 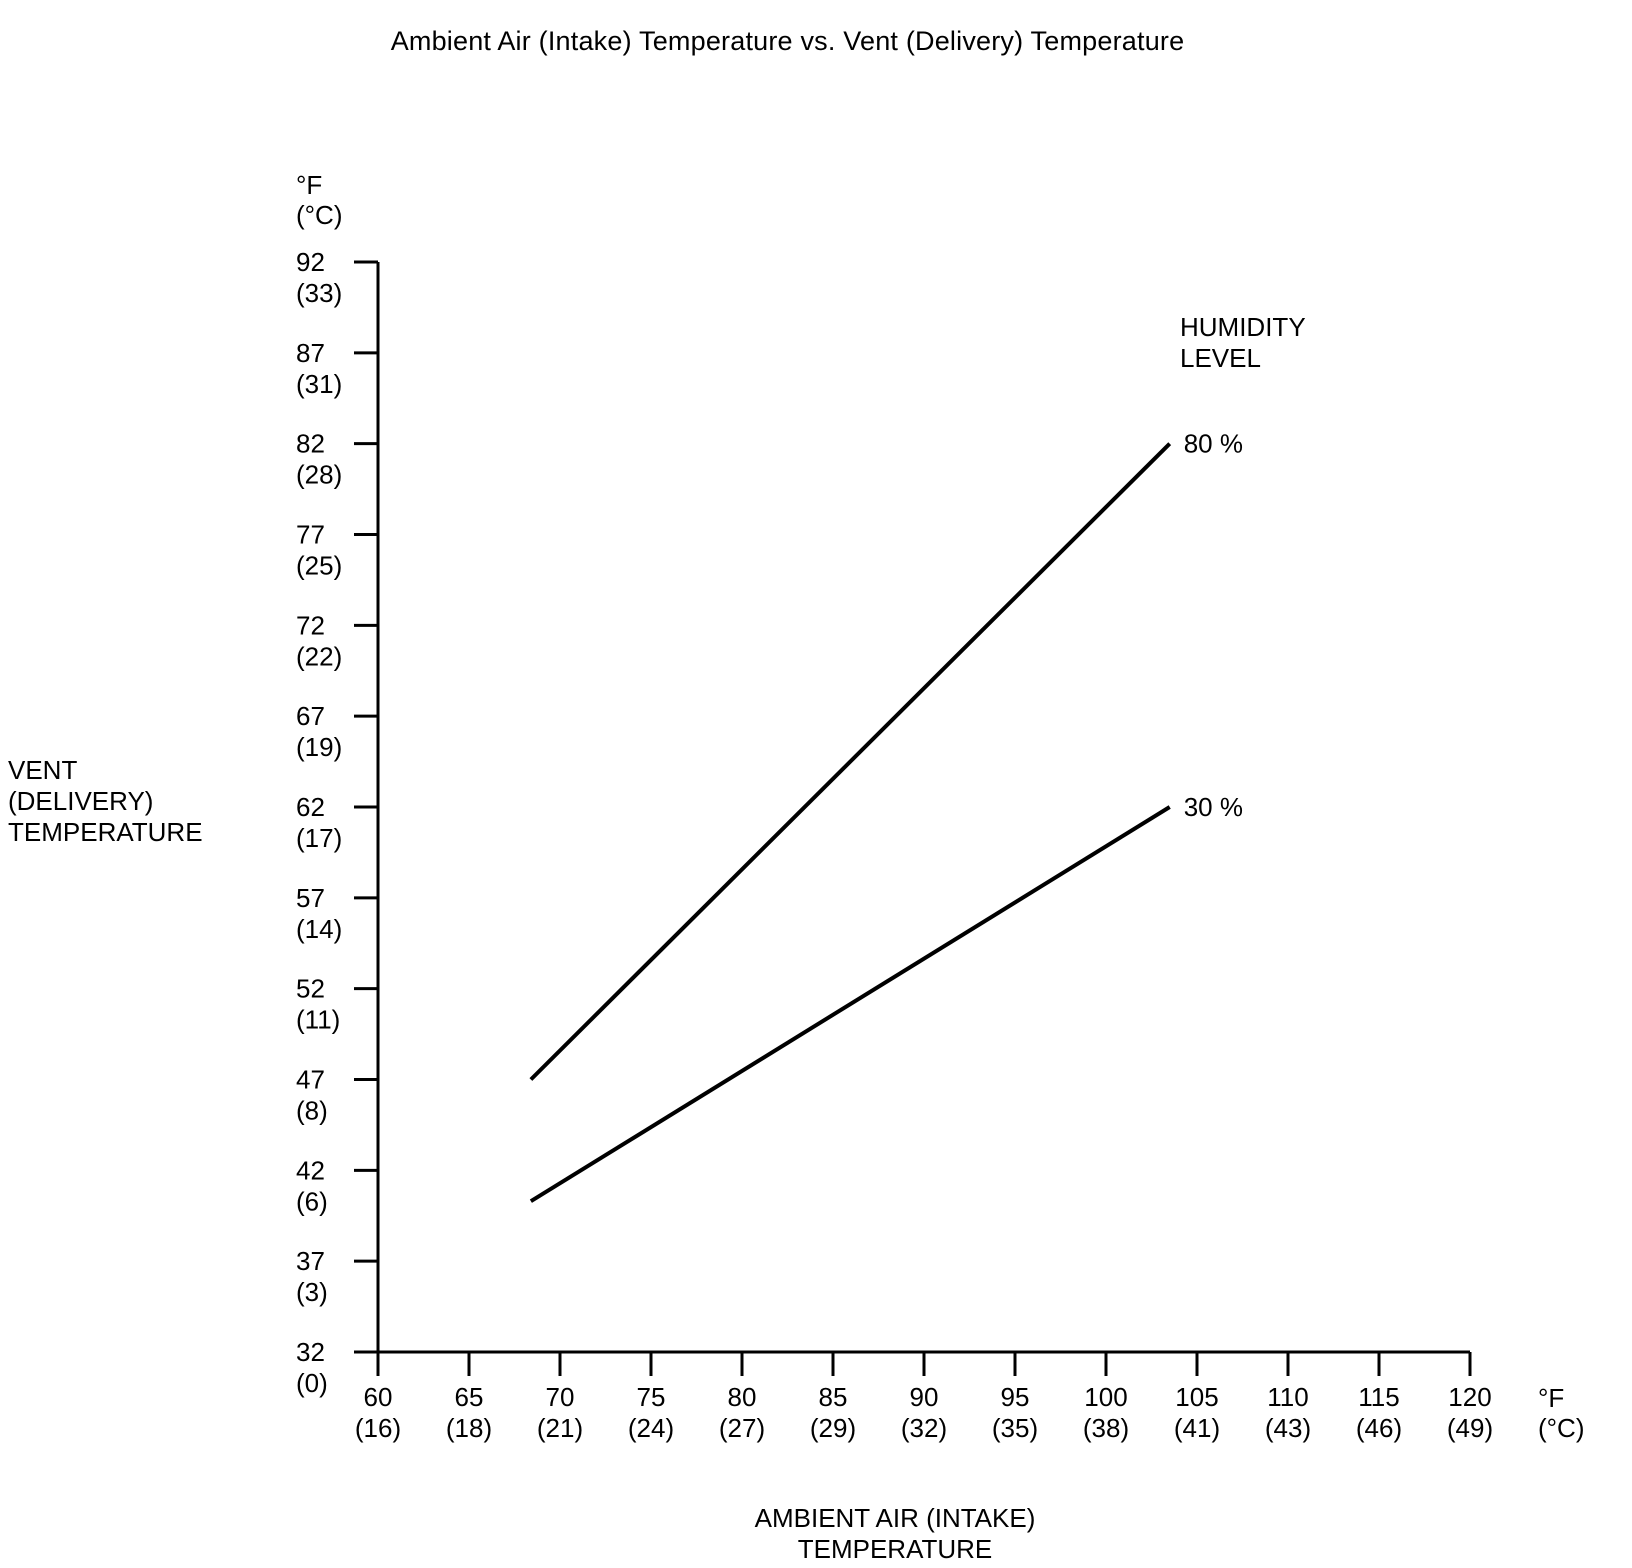 I want to click on x-tick-label-f: 65, so click(x=469, y=1397).